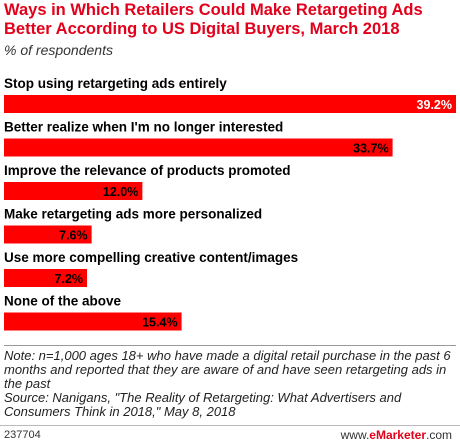 The height and width of the screenshot is (444, 460). Describe the element at coordinates (73, 236) in the screenshot. I see `value-label: 7.6%` at that location.